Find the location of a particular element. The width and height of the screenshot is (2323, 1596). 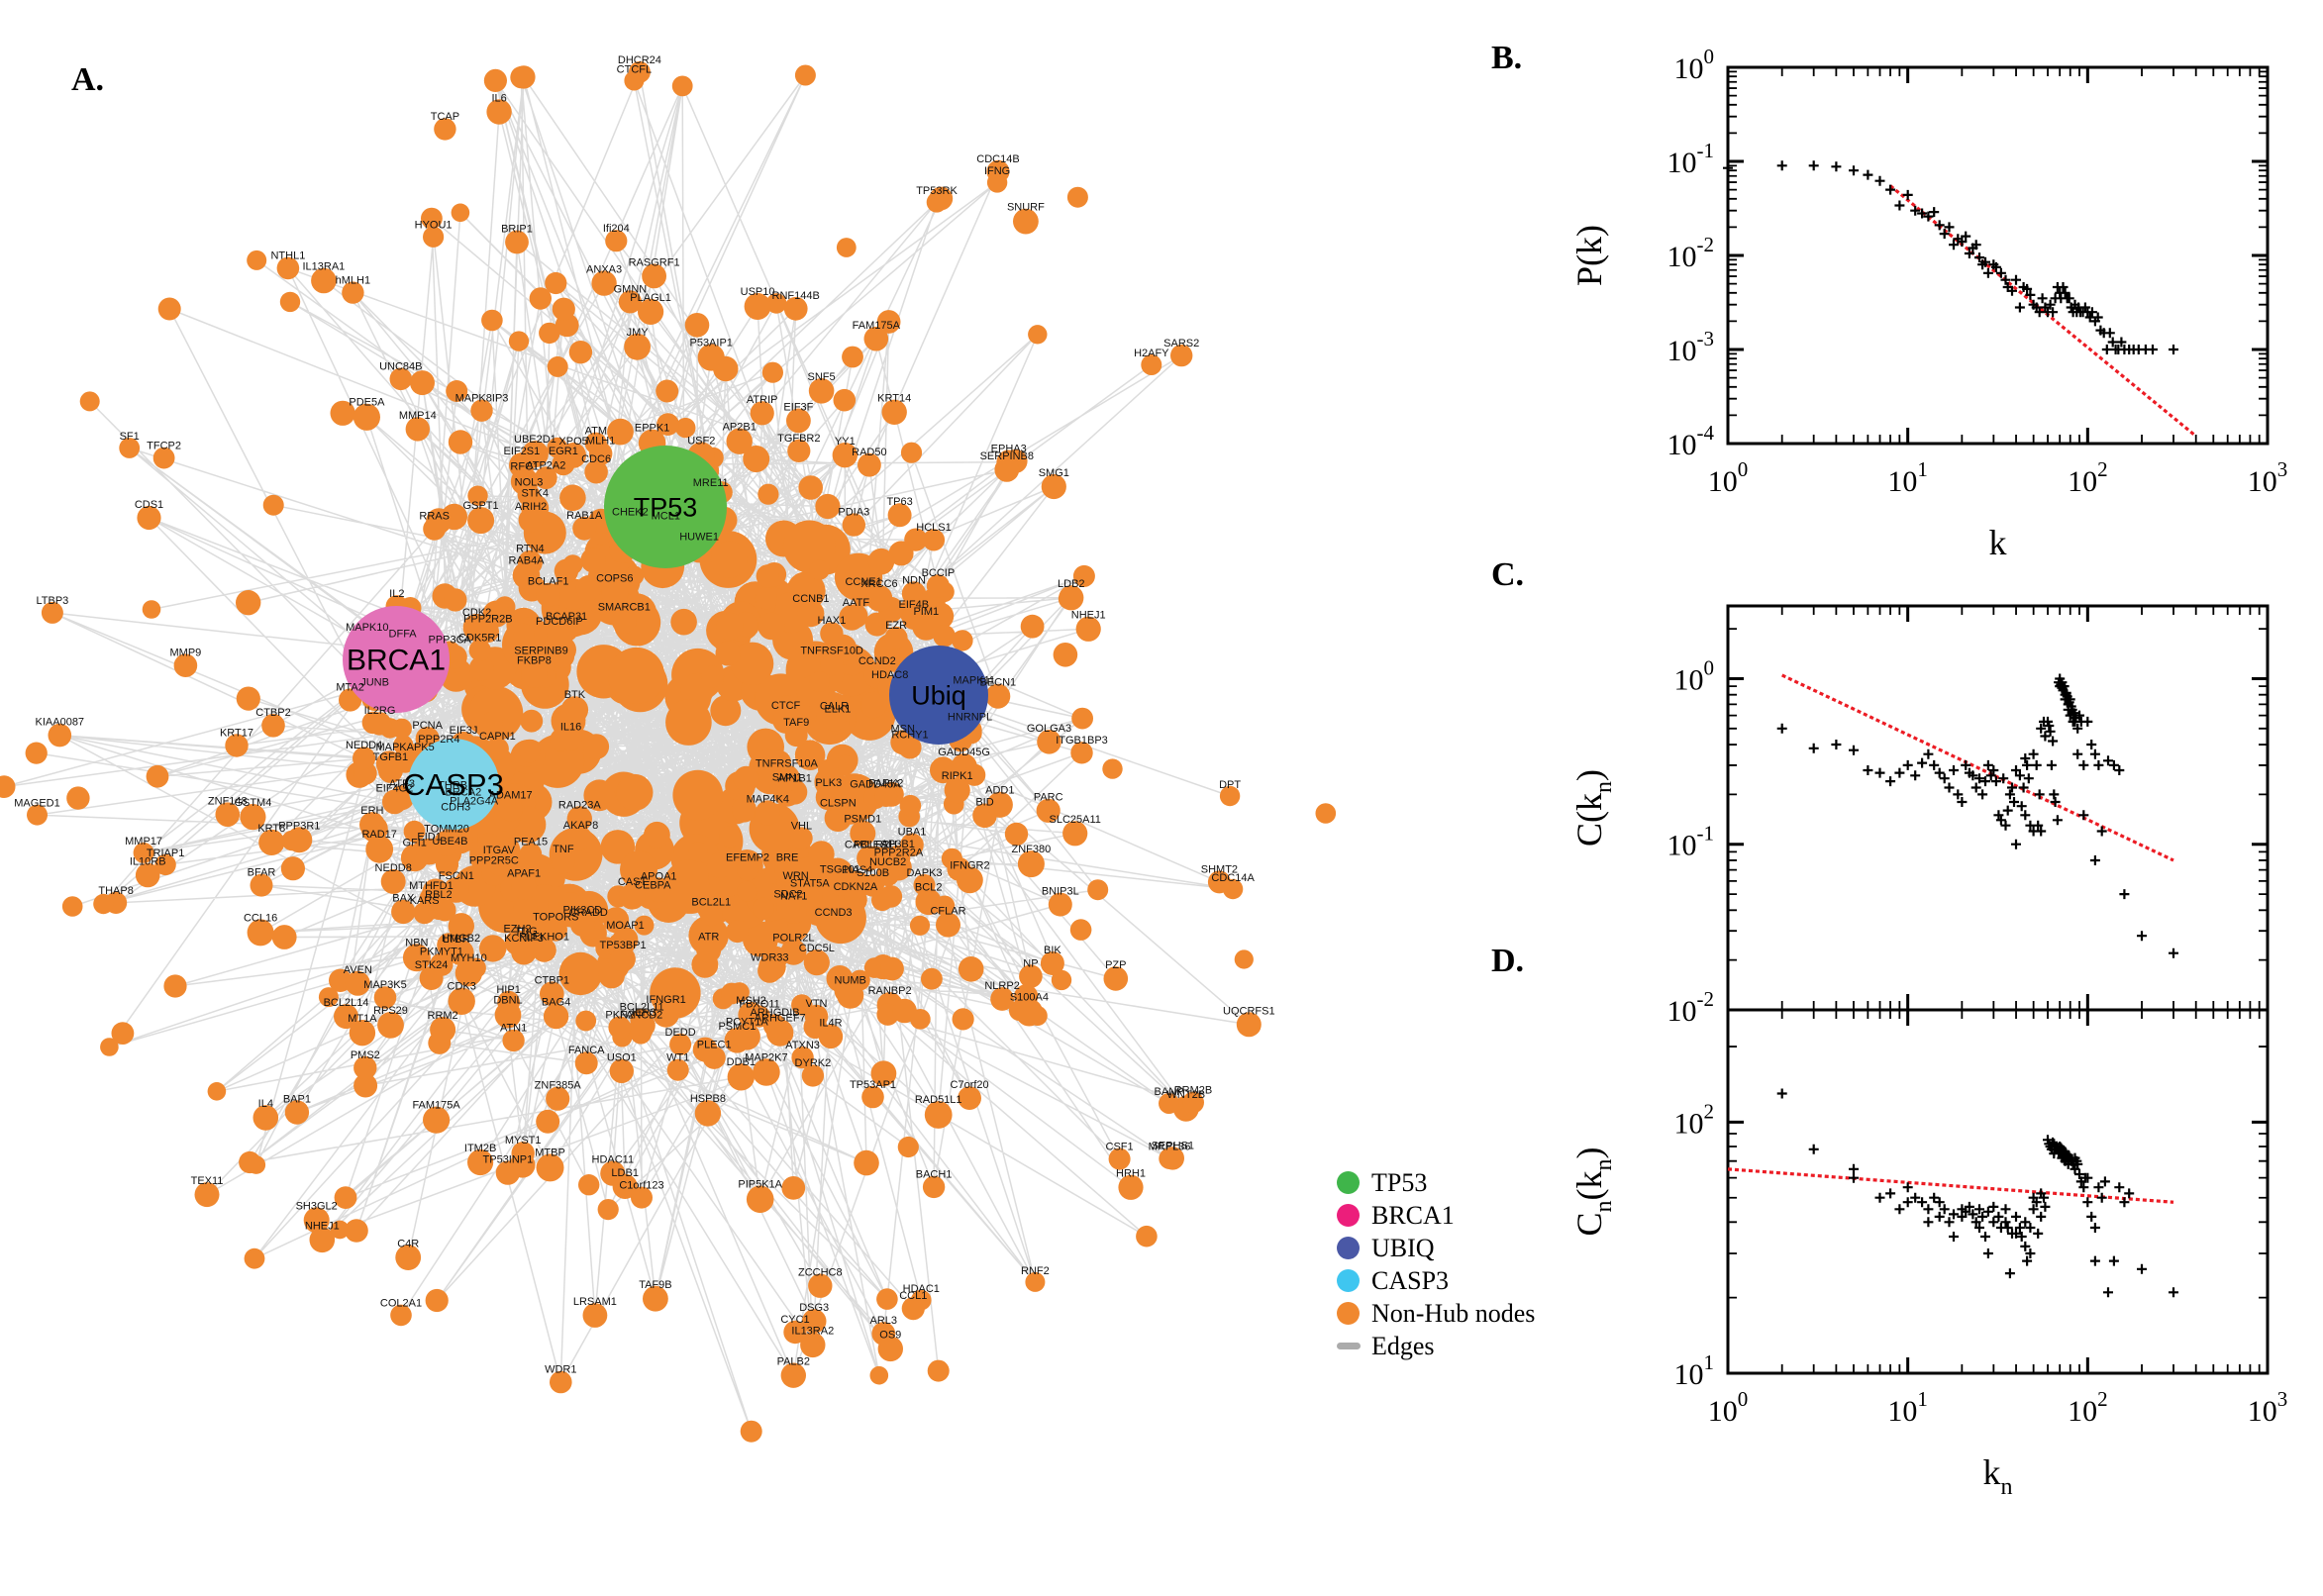

gene-label: BAP1 is located at coordinates (297, 1099).